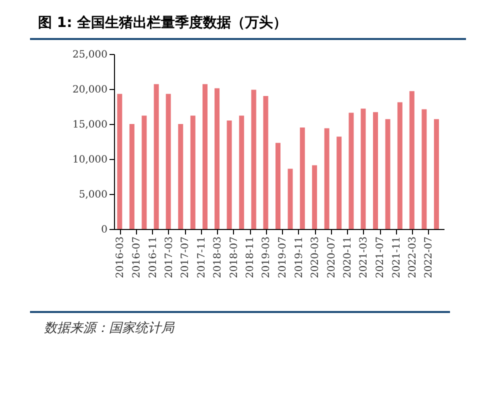  What do you see at coordinates (90, 90) in the screenshot?
I see `y-tick-label: 20,000` at bounding box center [90, 90].